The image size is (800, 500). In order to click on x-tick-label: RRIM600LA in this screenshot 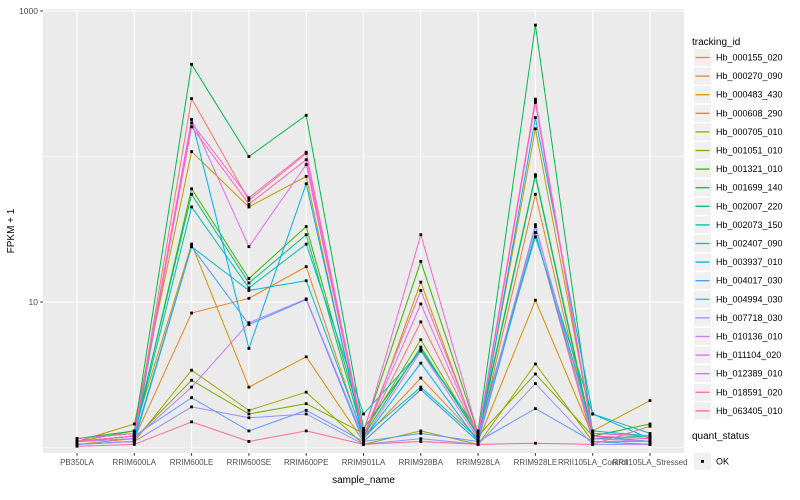, I will do `click(135, 462)`.